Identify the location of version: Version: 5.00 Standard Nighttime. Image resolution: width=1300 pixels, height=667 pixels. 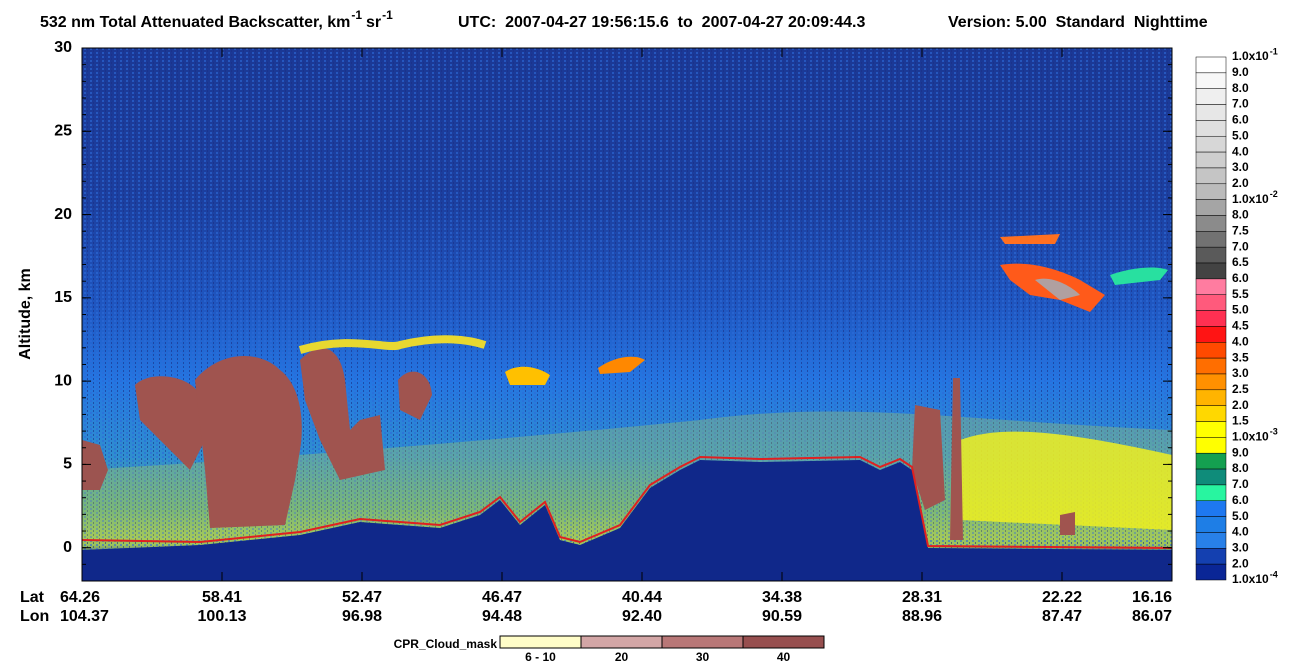
(1078, 22).